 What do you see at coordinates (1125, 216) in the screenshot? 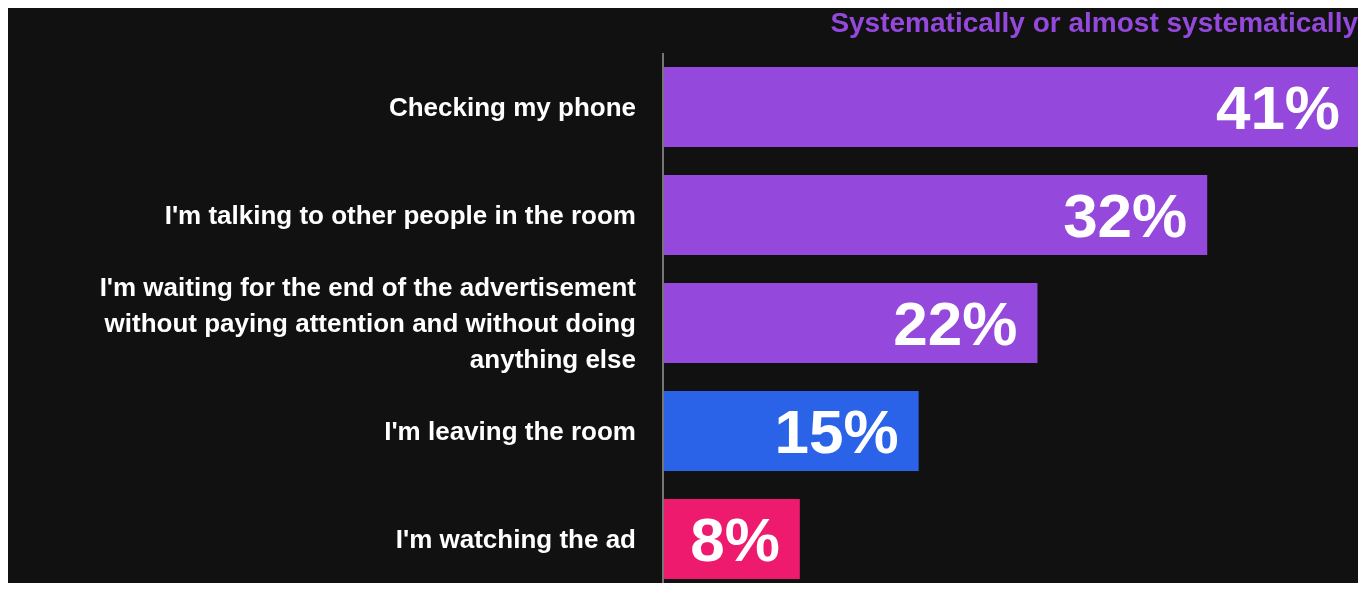
I see `data-label: 32%` at bounding box center [1125, 216].